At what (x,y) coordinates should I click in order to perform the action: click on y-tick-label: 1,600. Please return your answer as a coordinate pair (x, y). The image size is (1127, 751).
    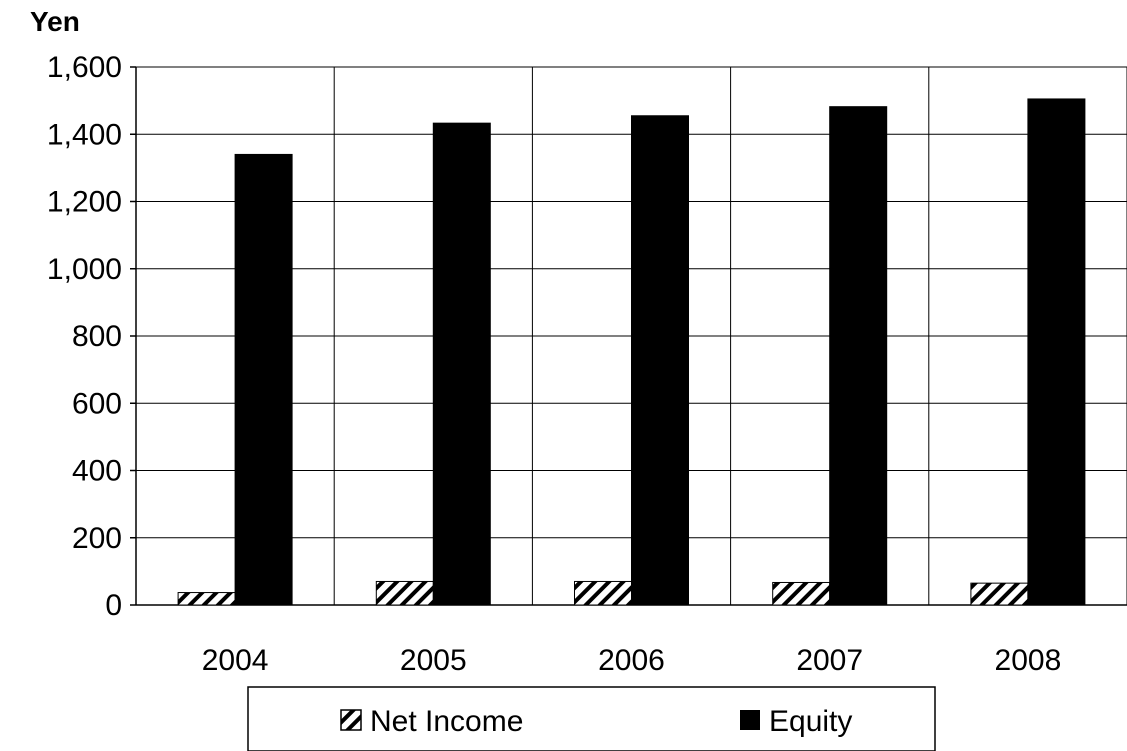
    Looking at the image, I should click on (84, 67).